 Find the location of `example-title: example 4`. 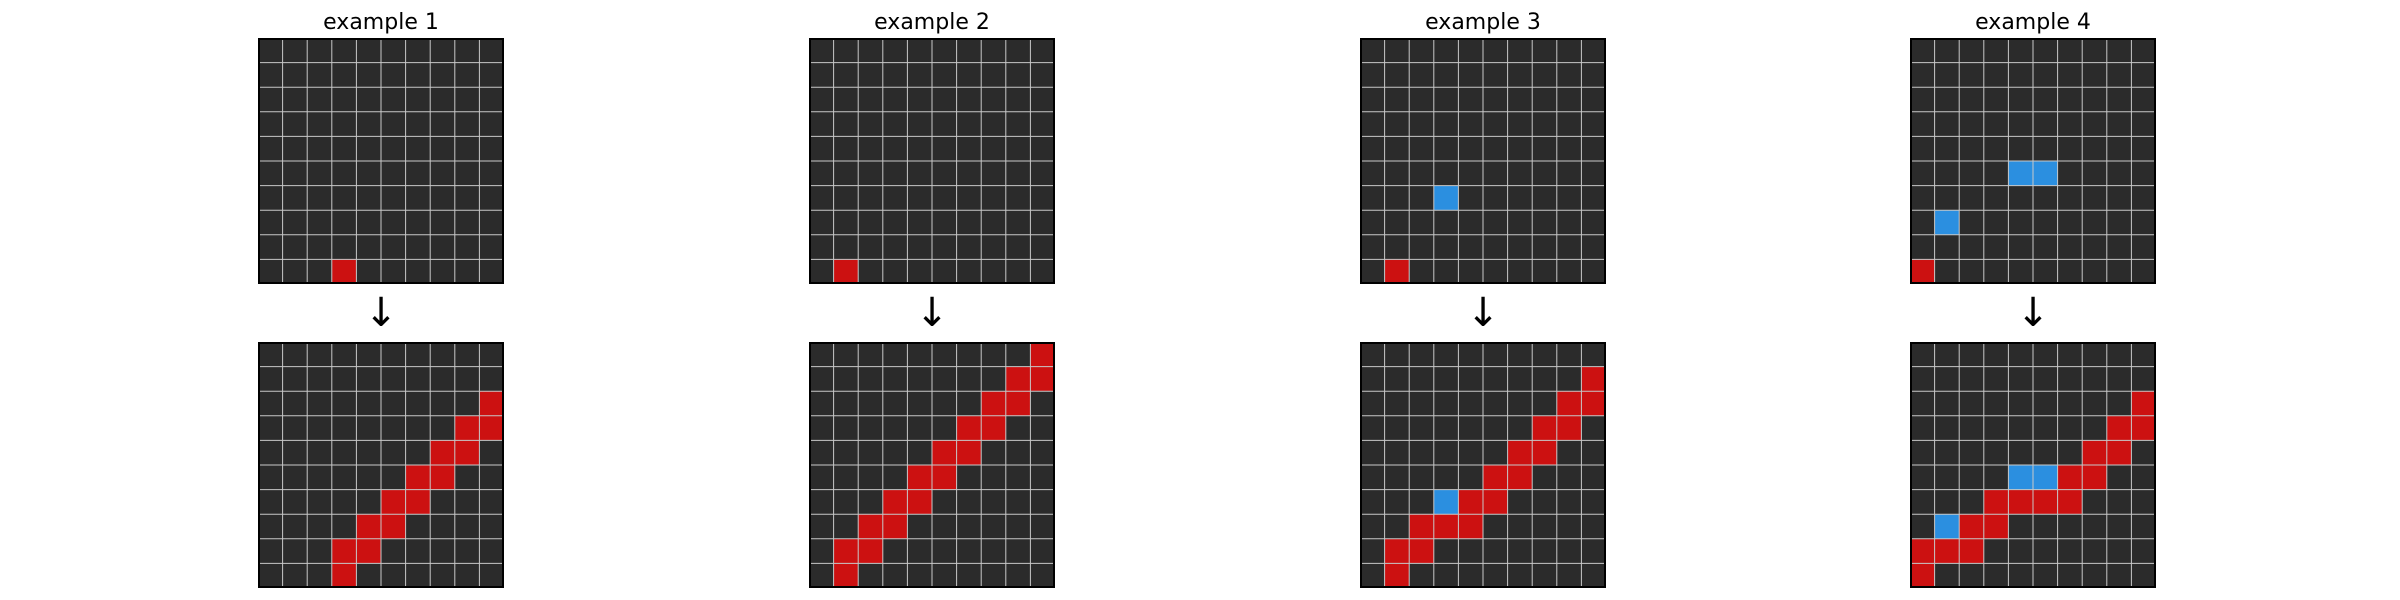

example-title: example 4 is located at coordinates (2033, 22).